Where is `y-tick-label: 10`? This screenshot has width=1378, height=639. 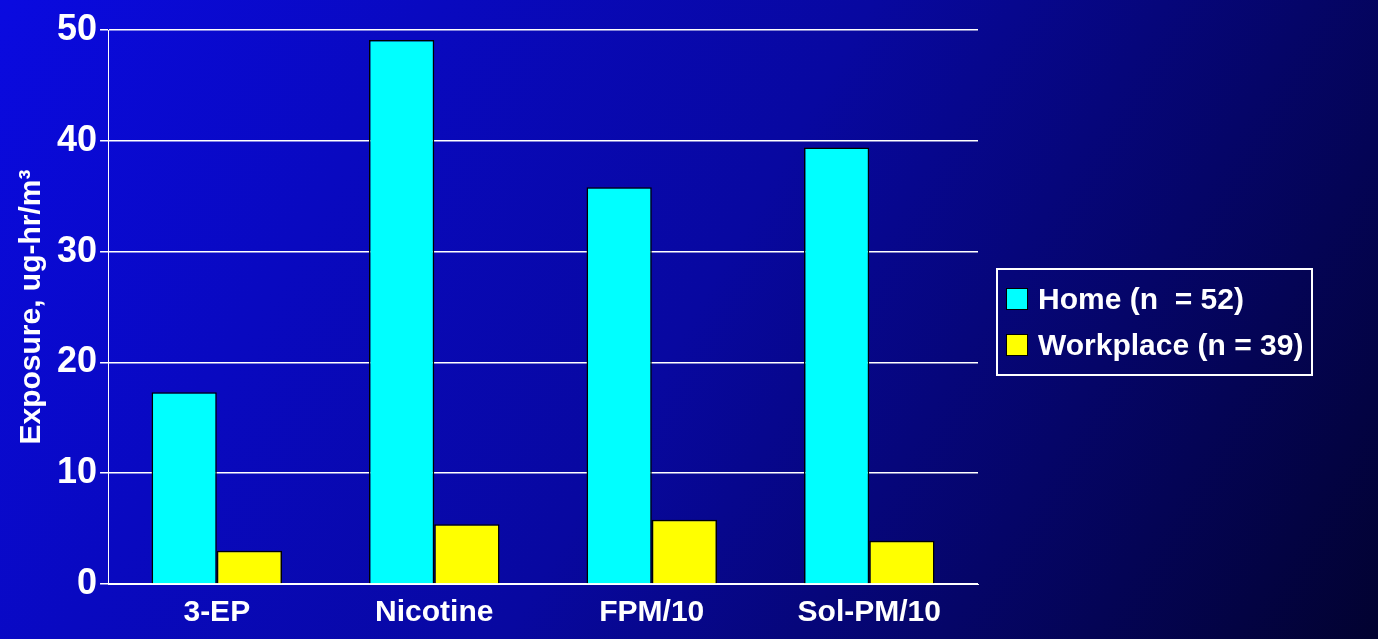
y-tick-label: 10 is located at coordinates (77, 471).